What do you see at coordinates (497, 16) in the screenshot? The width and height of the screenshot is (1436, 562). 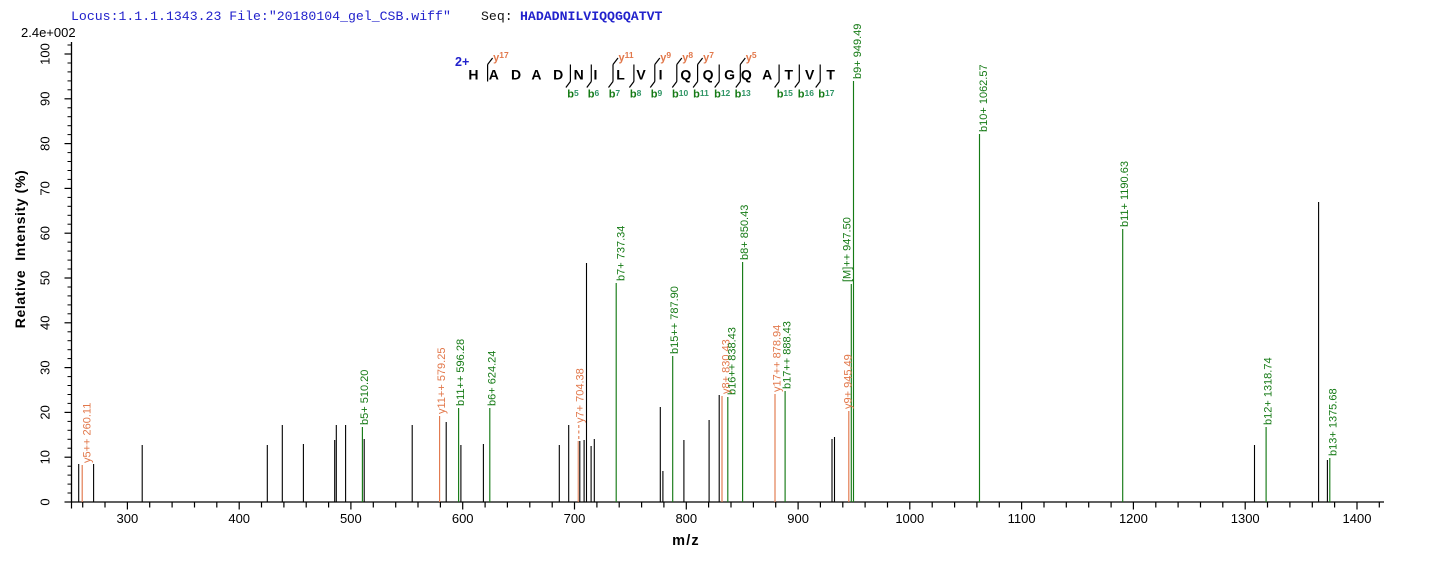 I see `svg-text: Seq:` at bounding box center [497, 16].